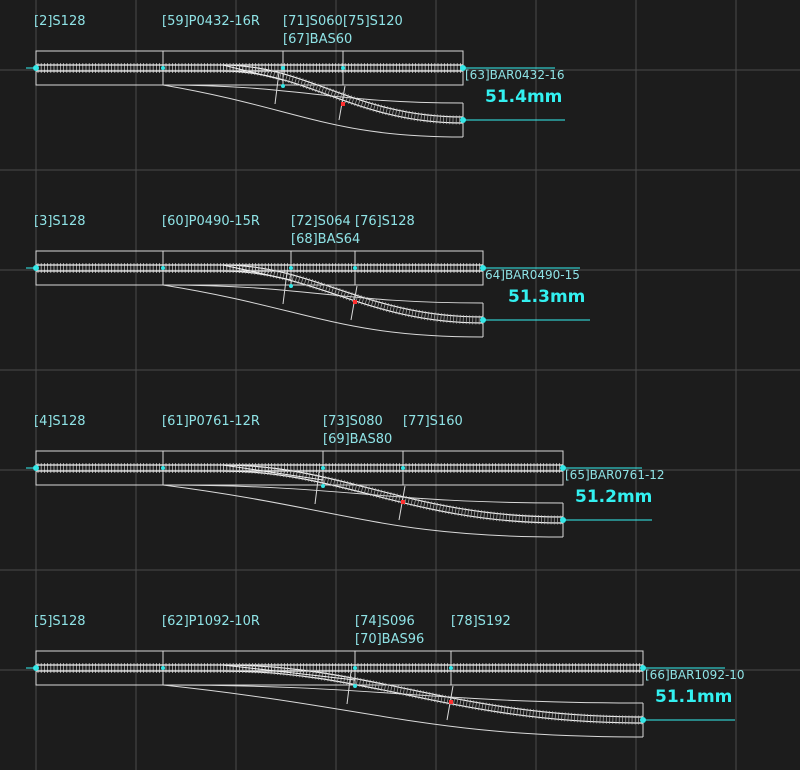  I want to click on measurement-value: 51.4mm, so click(523, 97).